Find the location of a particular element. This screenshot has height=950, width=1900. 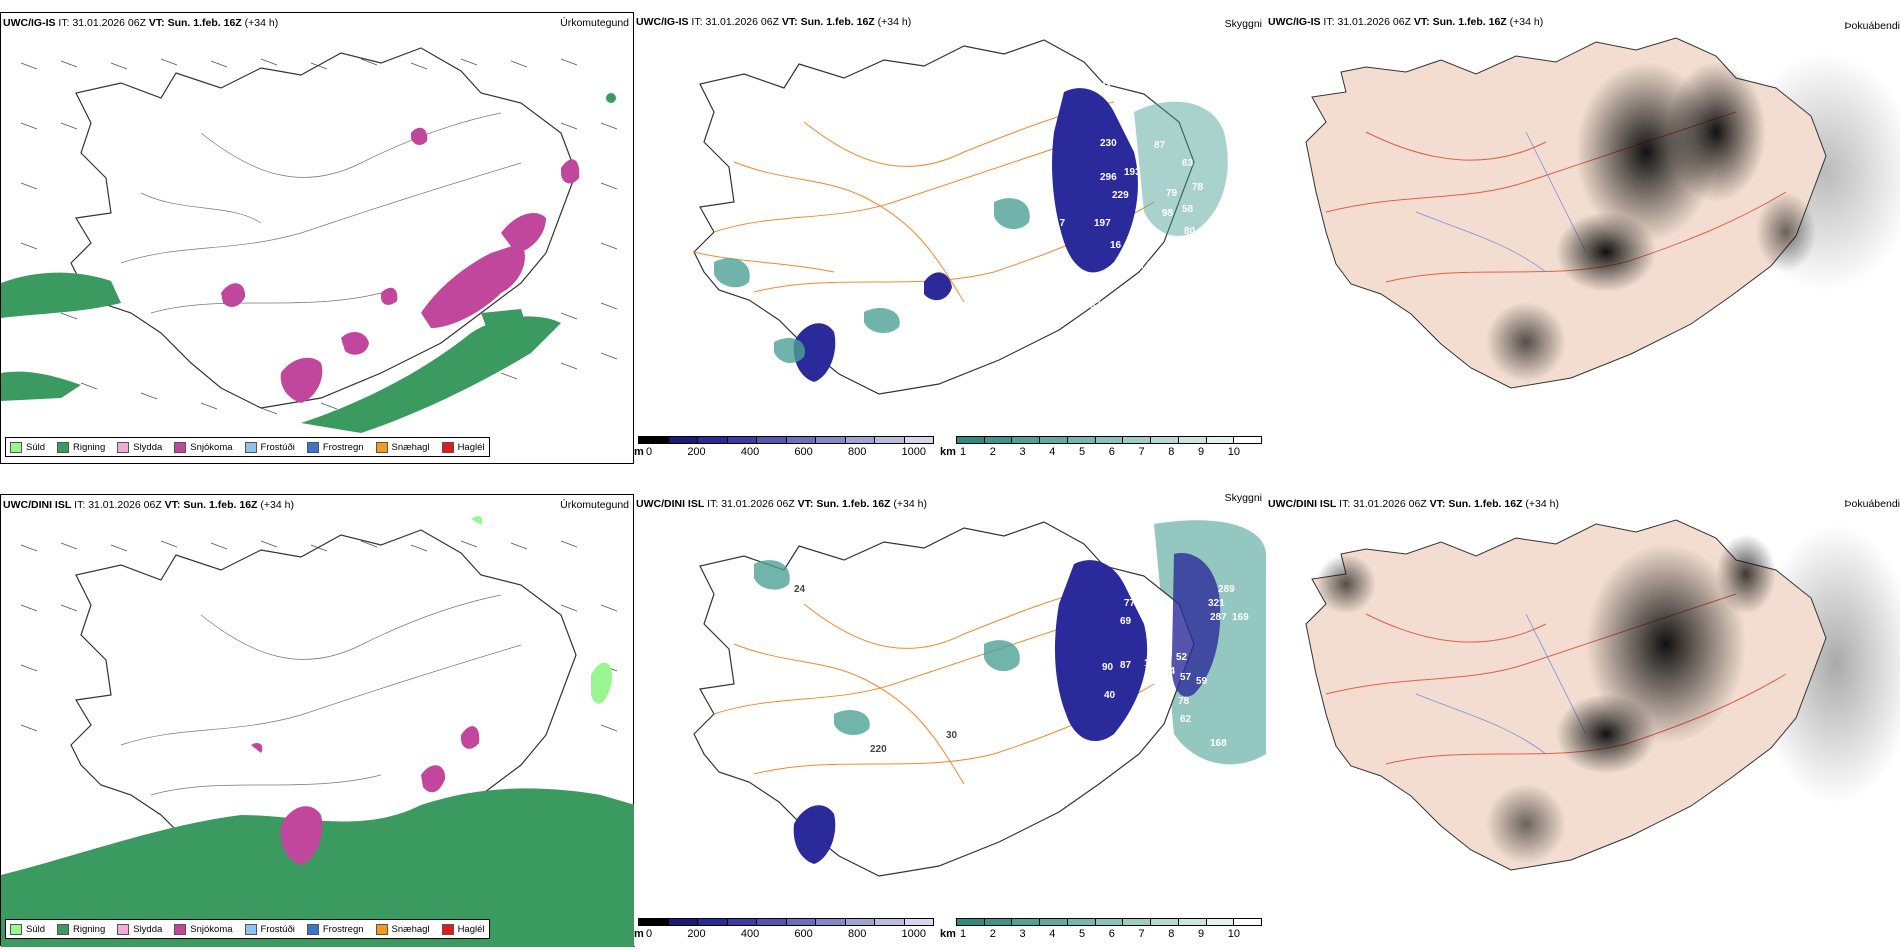

fog-map-bottom is located at coordinates (1602, 695).